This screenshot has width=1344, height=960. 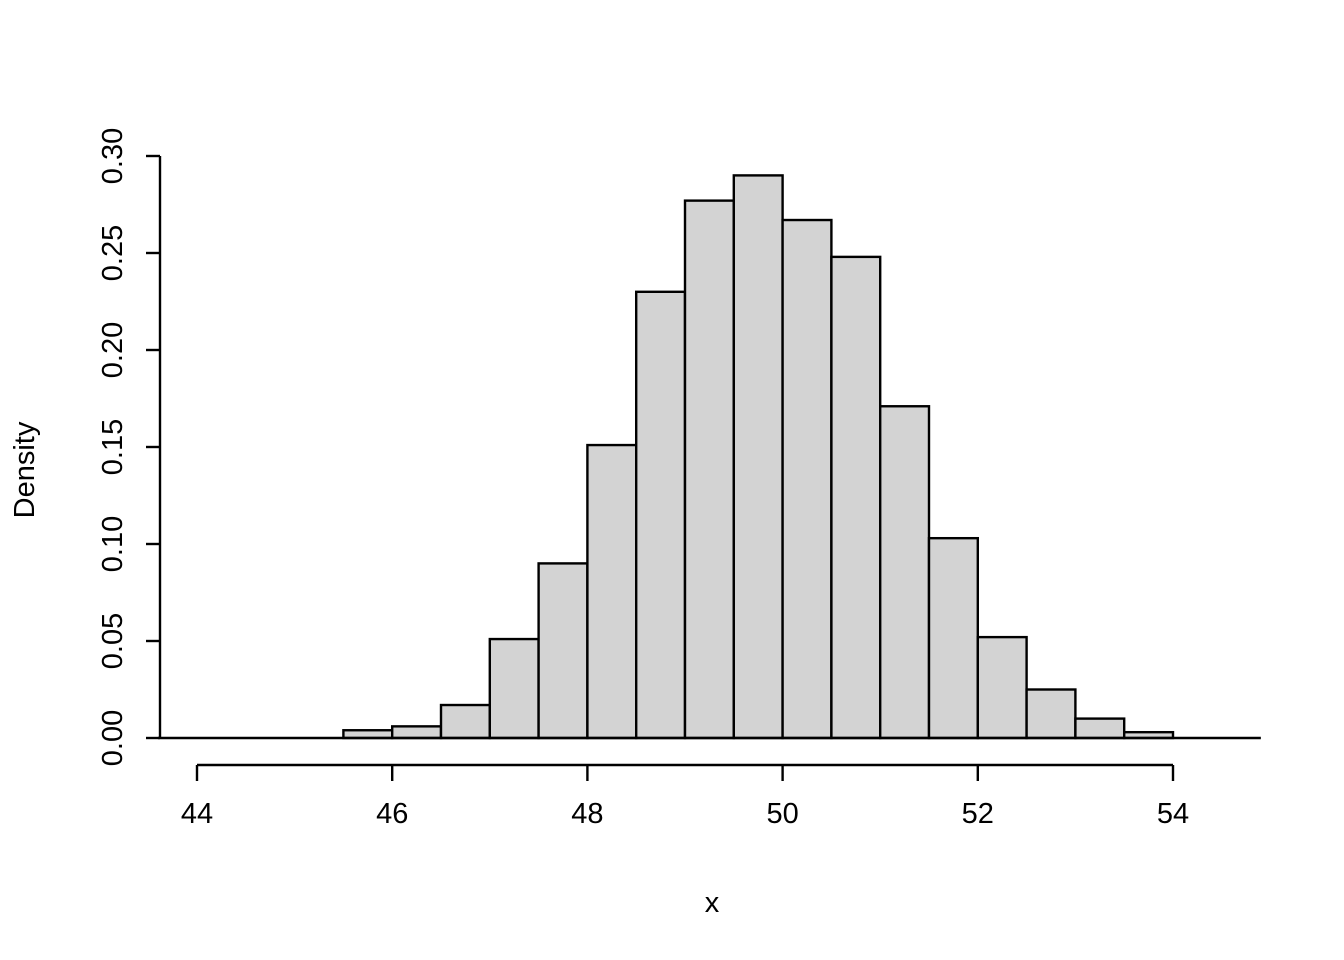 I want to click on x-tick-label: 54, so click(x=1173, y=814).